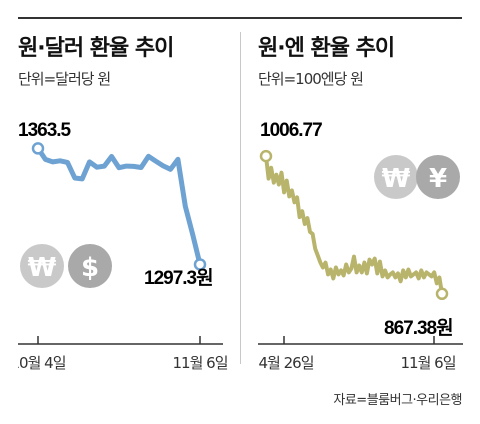 The width and height of the screenshot is (480, 424). I want to click on won-yen-end-point, so click(442, 294).